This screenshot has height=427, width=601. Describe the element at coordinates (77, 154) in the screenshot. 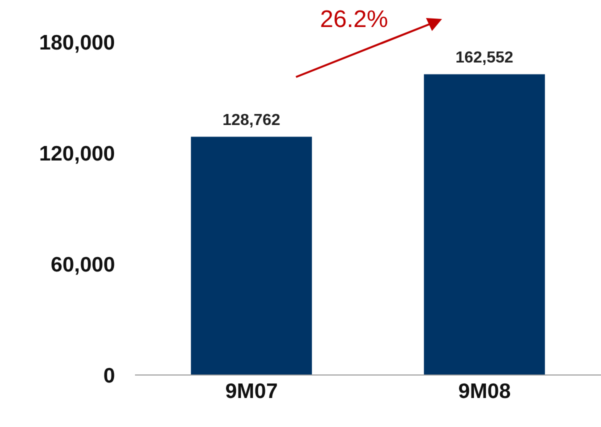

I see `y-tick-label: 120,000` at that location.